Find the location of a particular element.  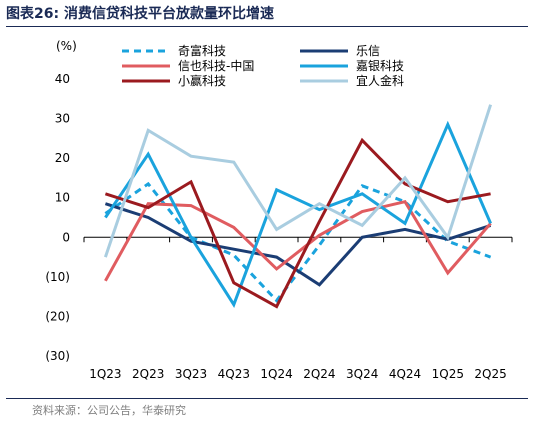

y-tick-label: (20) is located at coordinates (57, 316).